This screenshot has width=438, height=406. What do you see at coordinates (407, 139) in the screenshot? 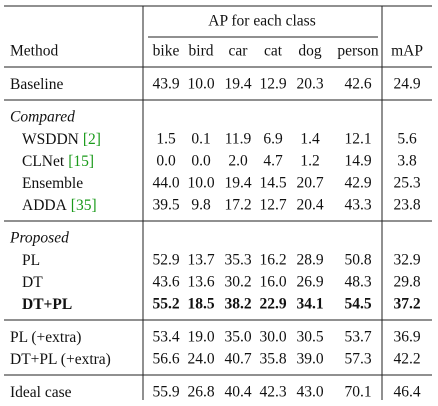
I see `cell-value: 5.6` at bounding box center [407, 139].